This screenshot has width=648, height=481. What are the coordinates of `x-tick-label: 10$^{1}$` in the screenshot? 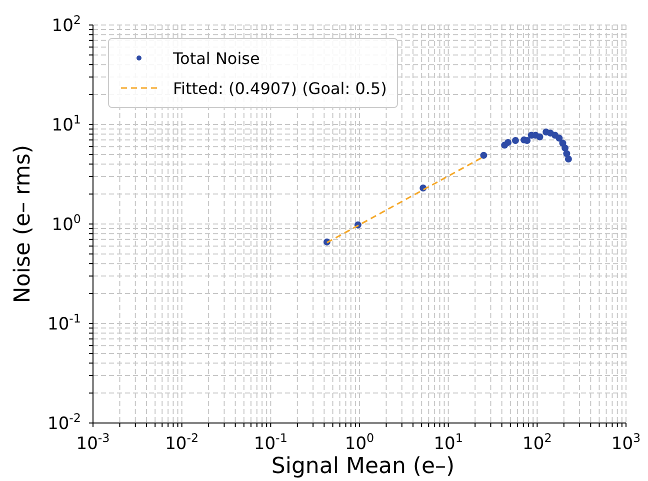 It's located at (448, 442).